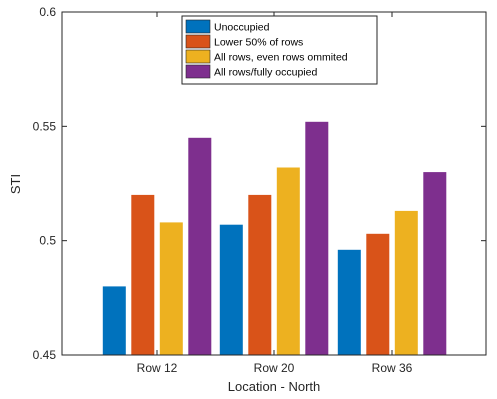  I want to click on x-axis-label: Location - North, so click(274, 386).